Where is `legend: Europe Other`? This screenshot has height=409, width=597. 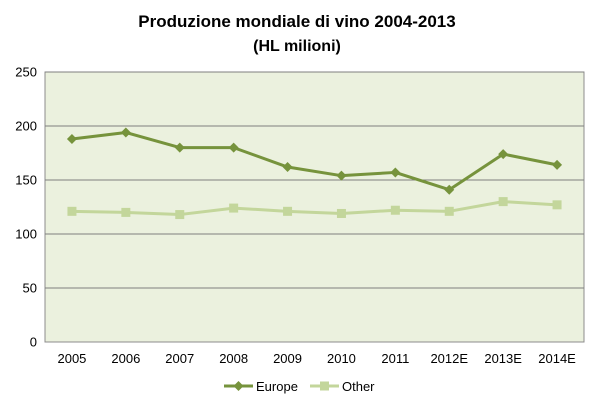
legend: Europe Other is located at coordinates (299, 386).